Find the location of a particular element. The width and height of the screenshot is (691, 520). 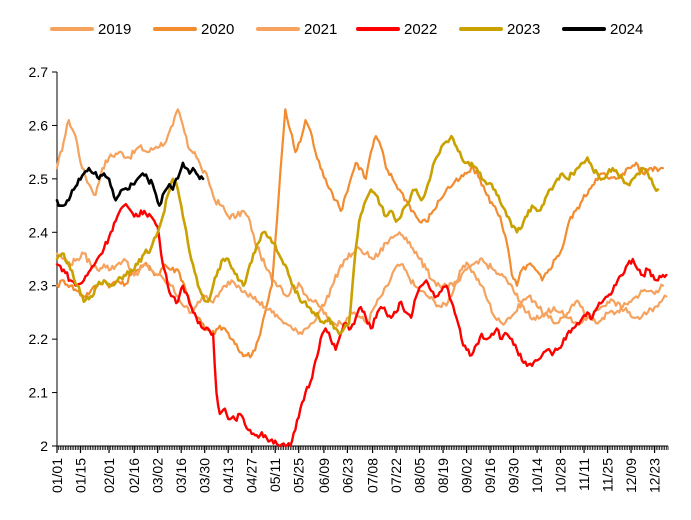

x-tick-label: 09/30 is located at coordinates (514, 475).